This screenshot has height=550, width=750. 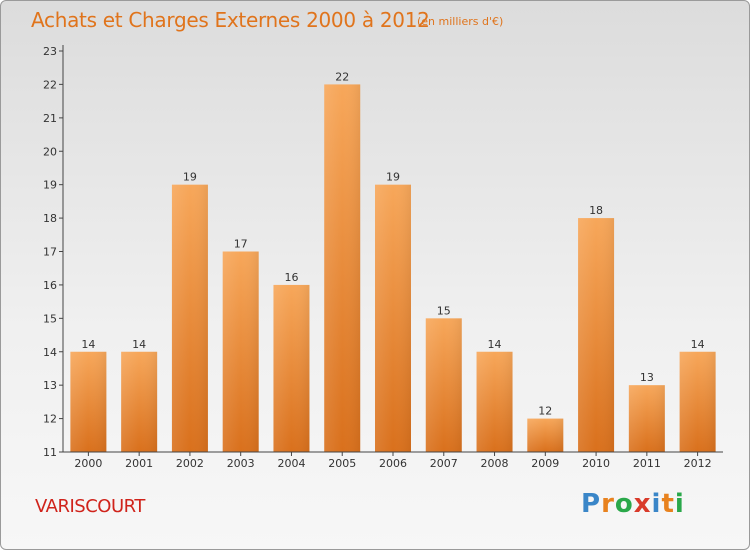 What do you see at coordinates (647, 463) in the screenshot?
I see `x-tick-label: 2011` at bounding box center [647, 463].